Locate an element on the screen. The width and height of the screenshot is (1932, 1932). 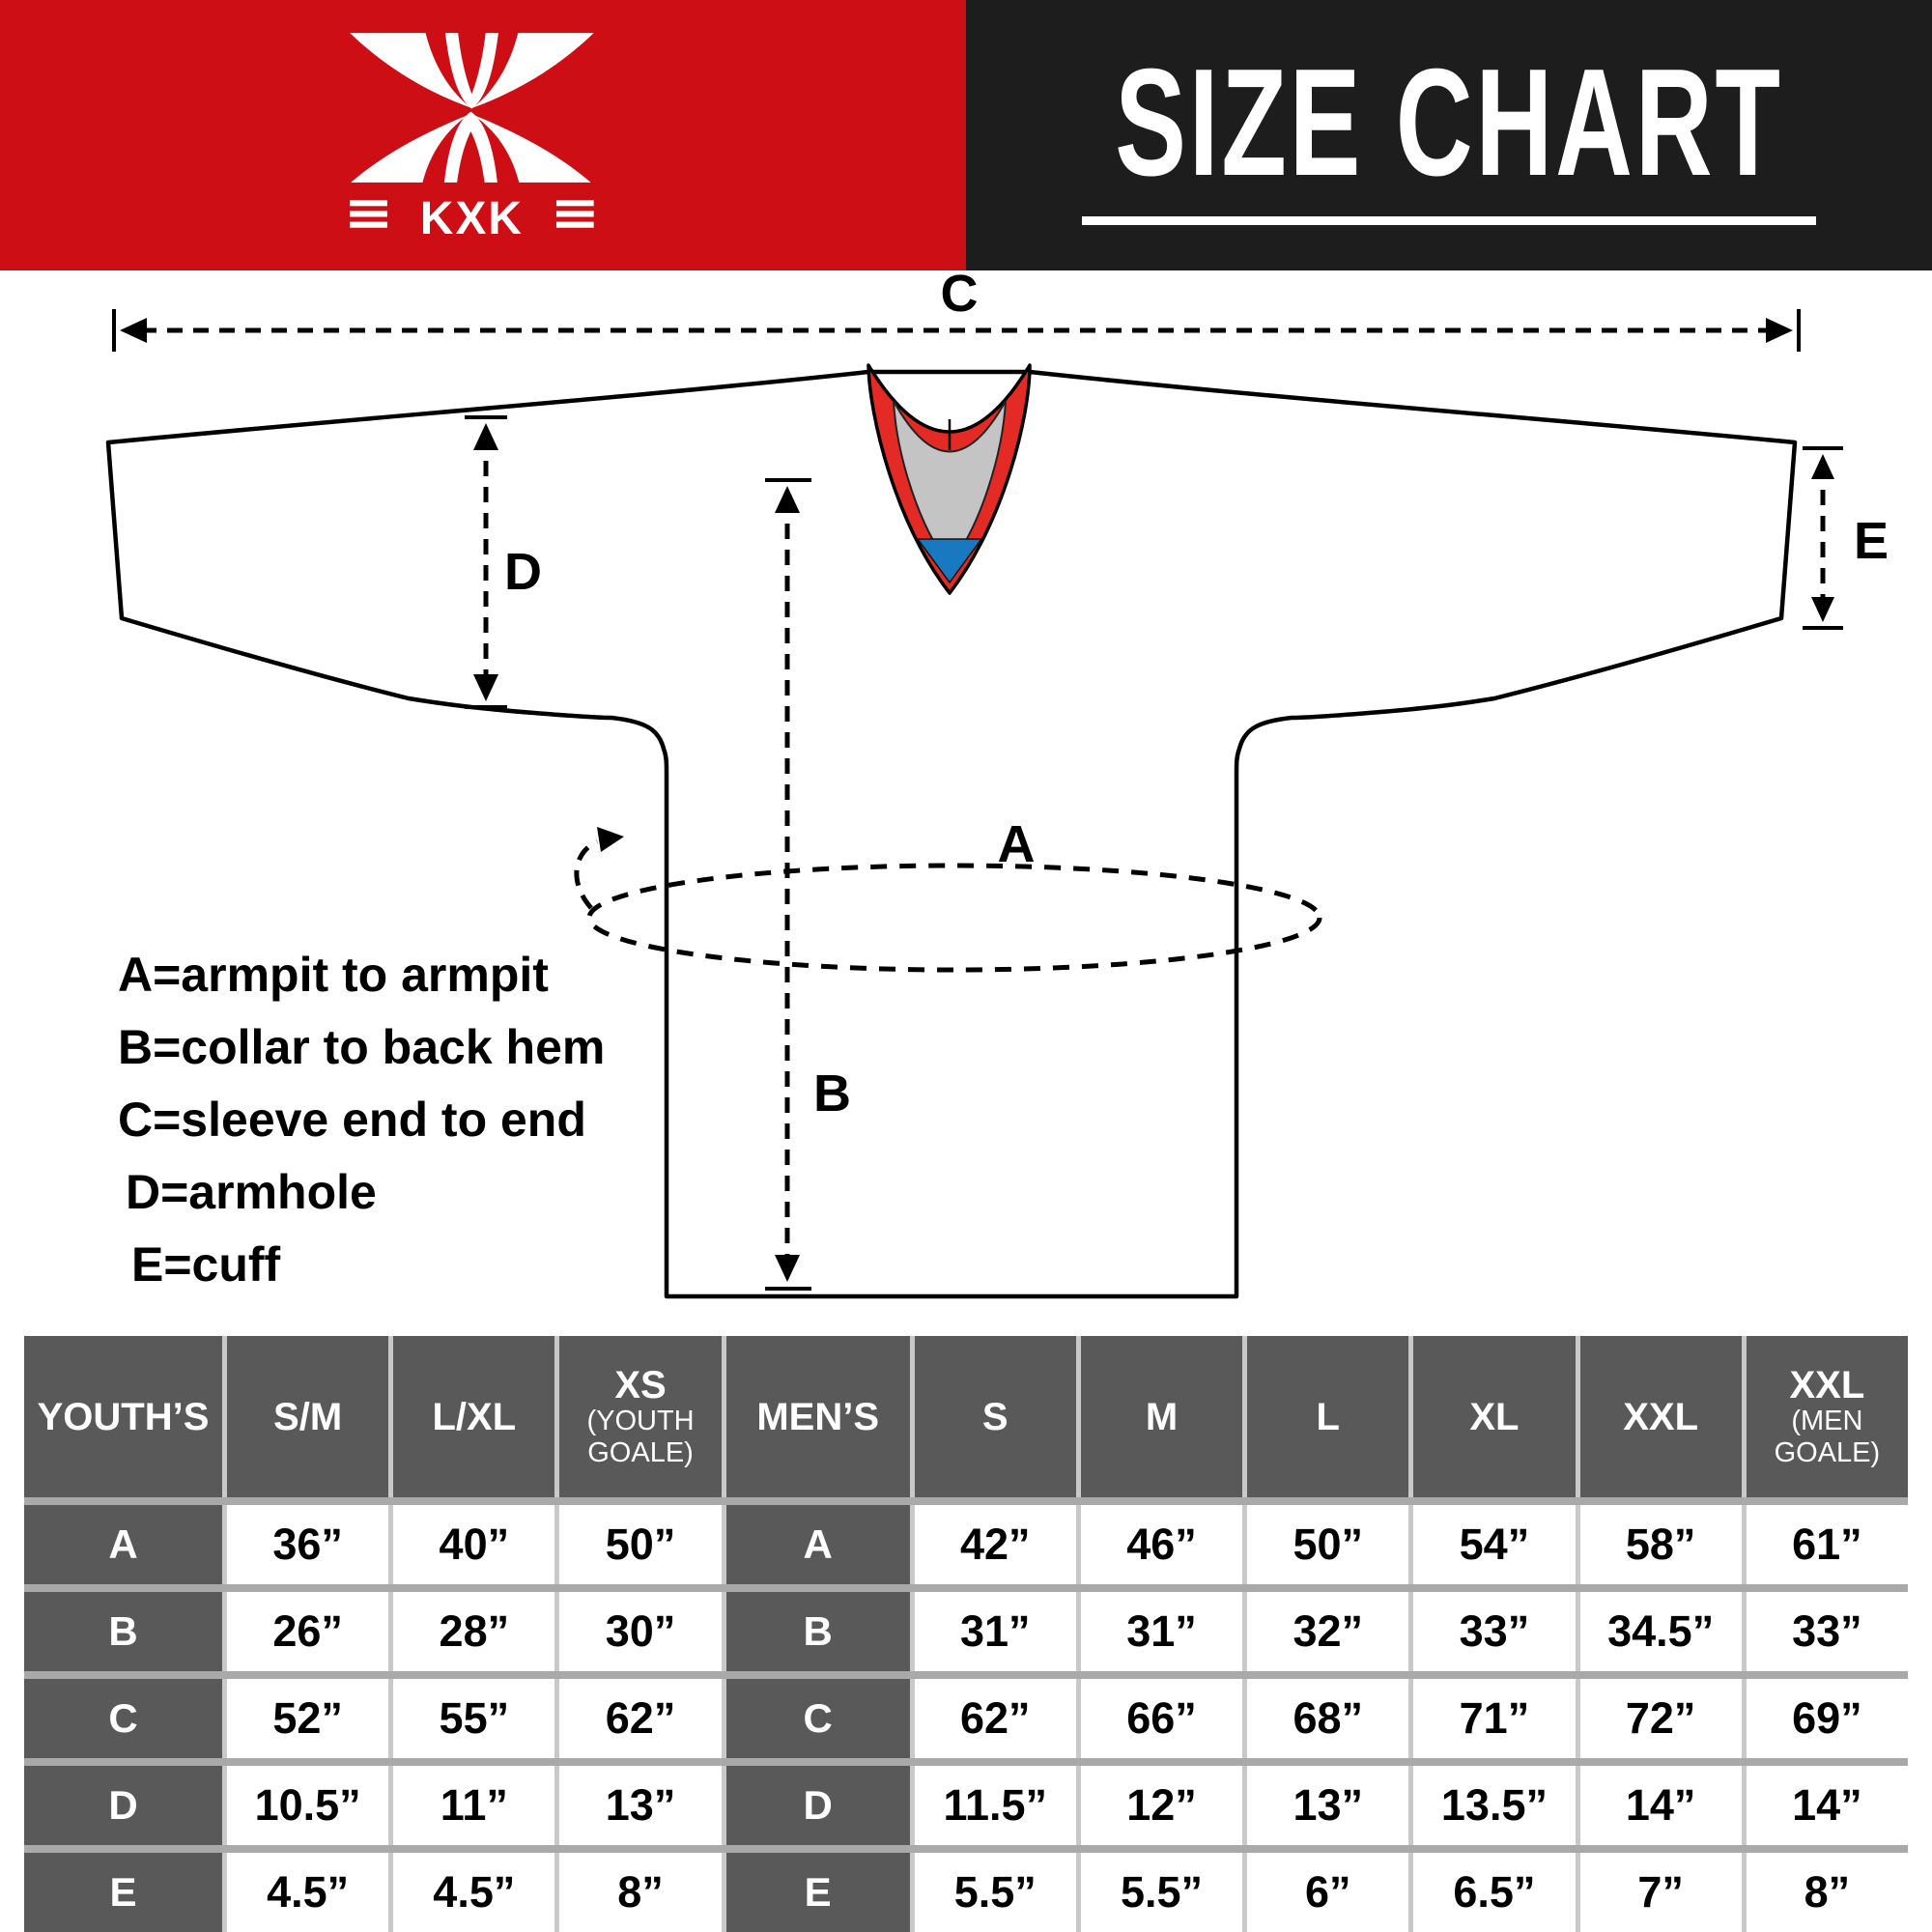
collar-gray-inner is located at coordinates (950, 483).